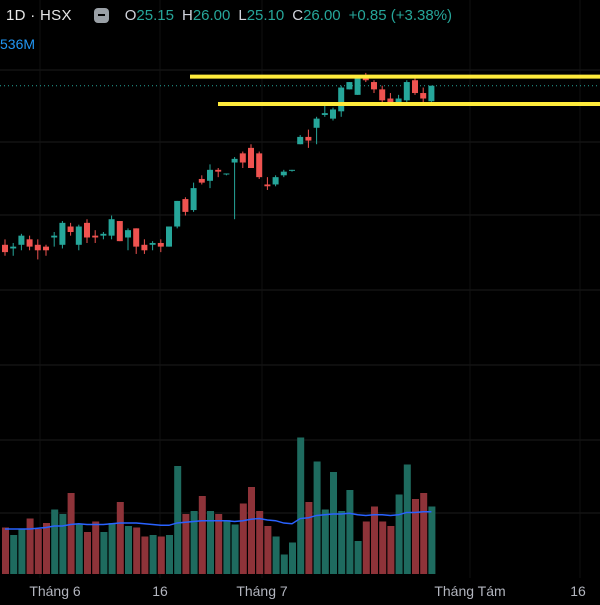 This screenshot has height=605, width=600. Describe the element at coordinates (187, 15) in the screenshot. I see `high-label: H` at that location.